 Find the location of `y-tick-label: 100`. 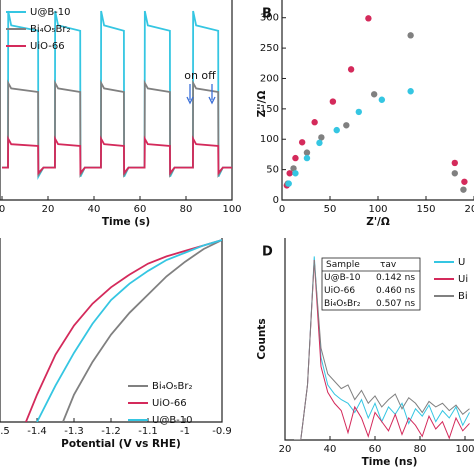

y-tick-label: 100 is located at coordinates (269, 139).